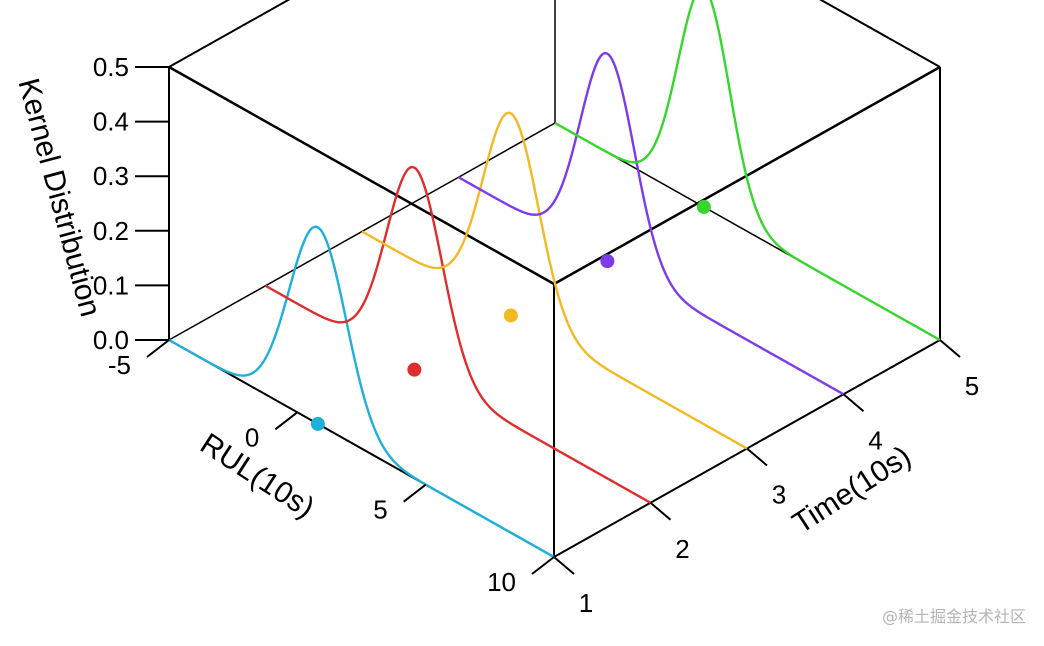  Describe the element at coordinates (586, 603) in the screenshot. I see `time-tick-label-1: 1` at that location.